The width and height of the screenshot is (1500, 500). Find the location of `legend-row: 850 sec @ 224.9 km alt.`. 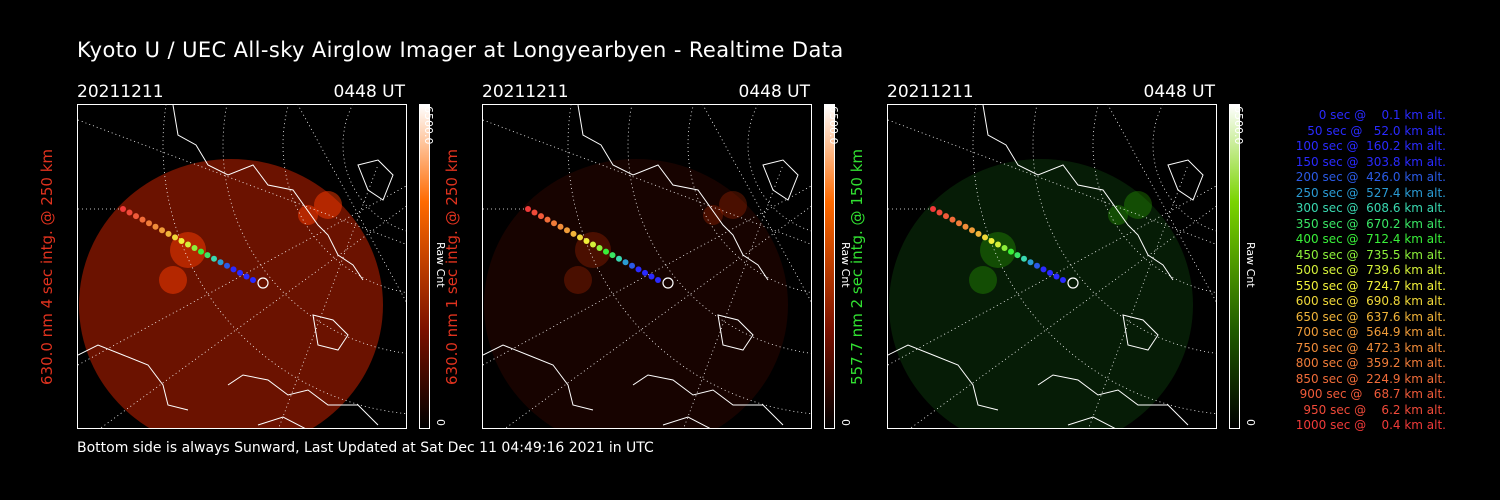

legend-row: 850 sec @ 224.9 km alt. is located at coordinates (1370, 378).